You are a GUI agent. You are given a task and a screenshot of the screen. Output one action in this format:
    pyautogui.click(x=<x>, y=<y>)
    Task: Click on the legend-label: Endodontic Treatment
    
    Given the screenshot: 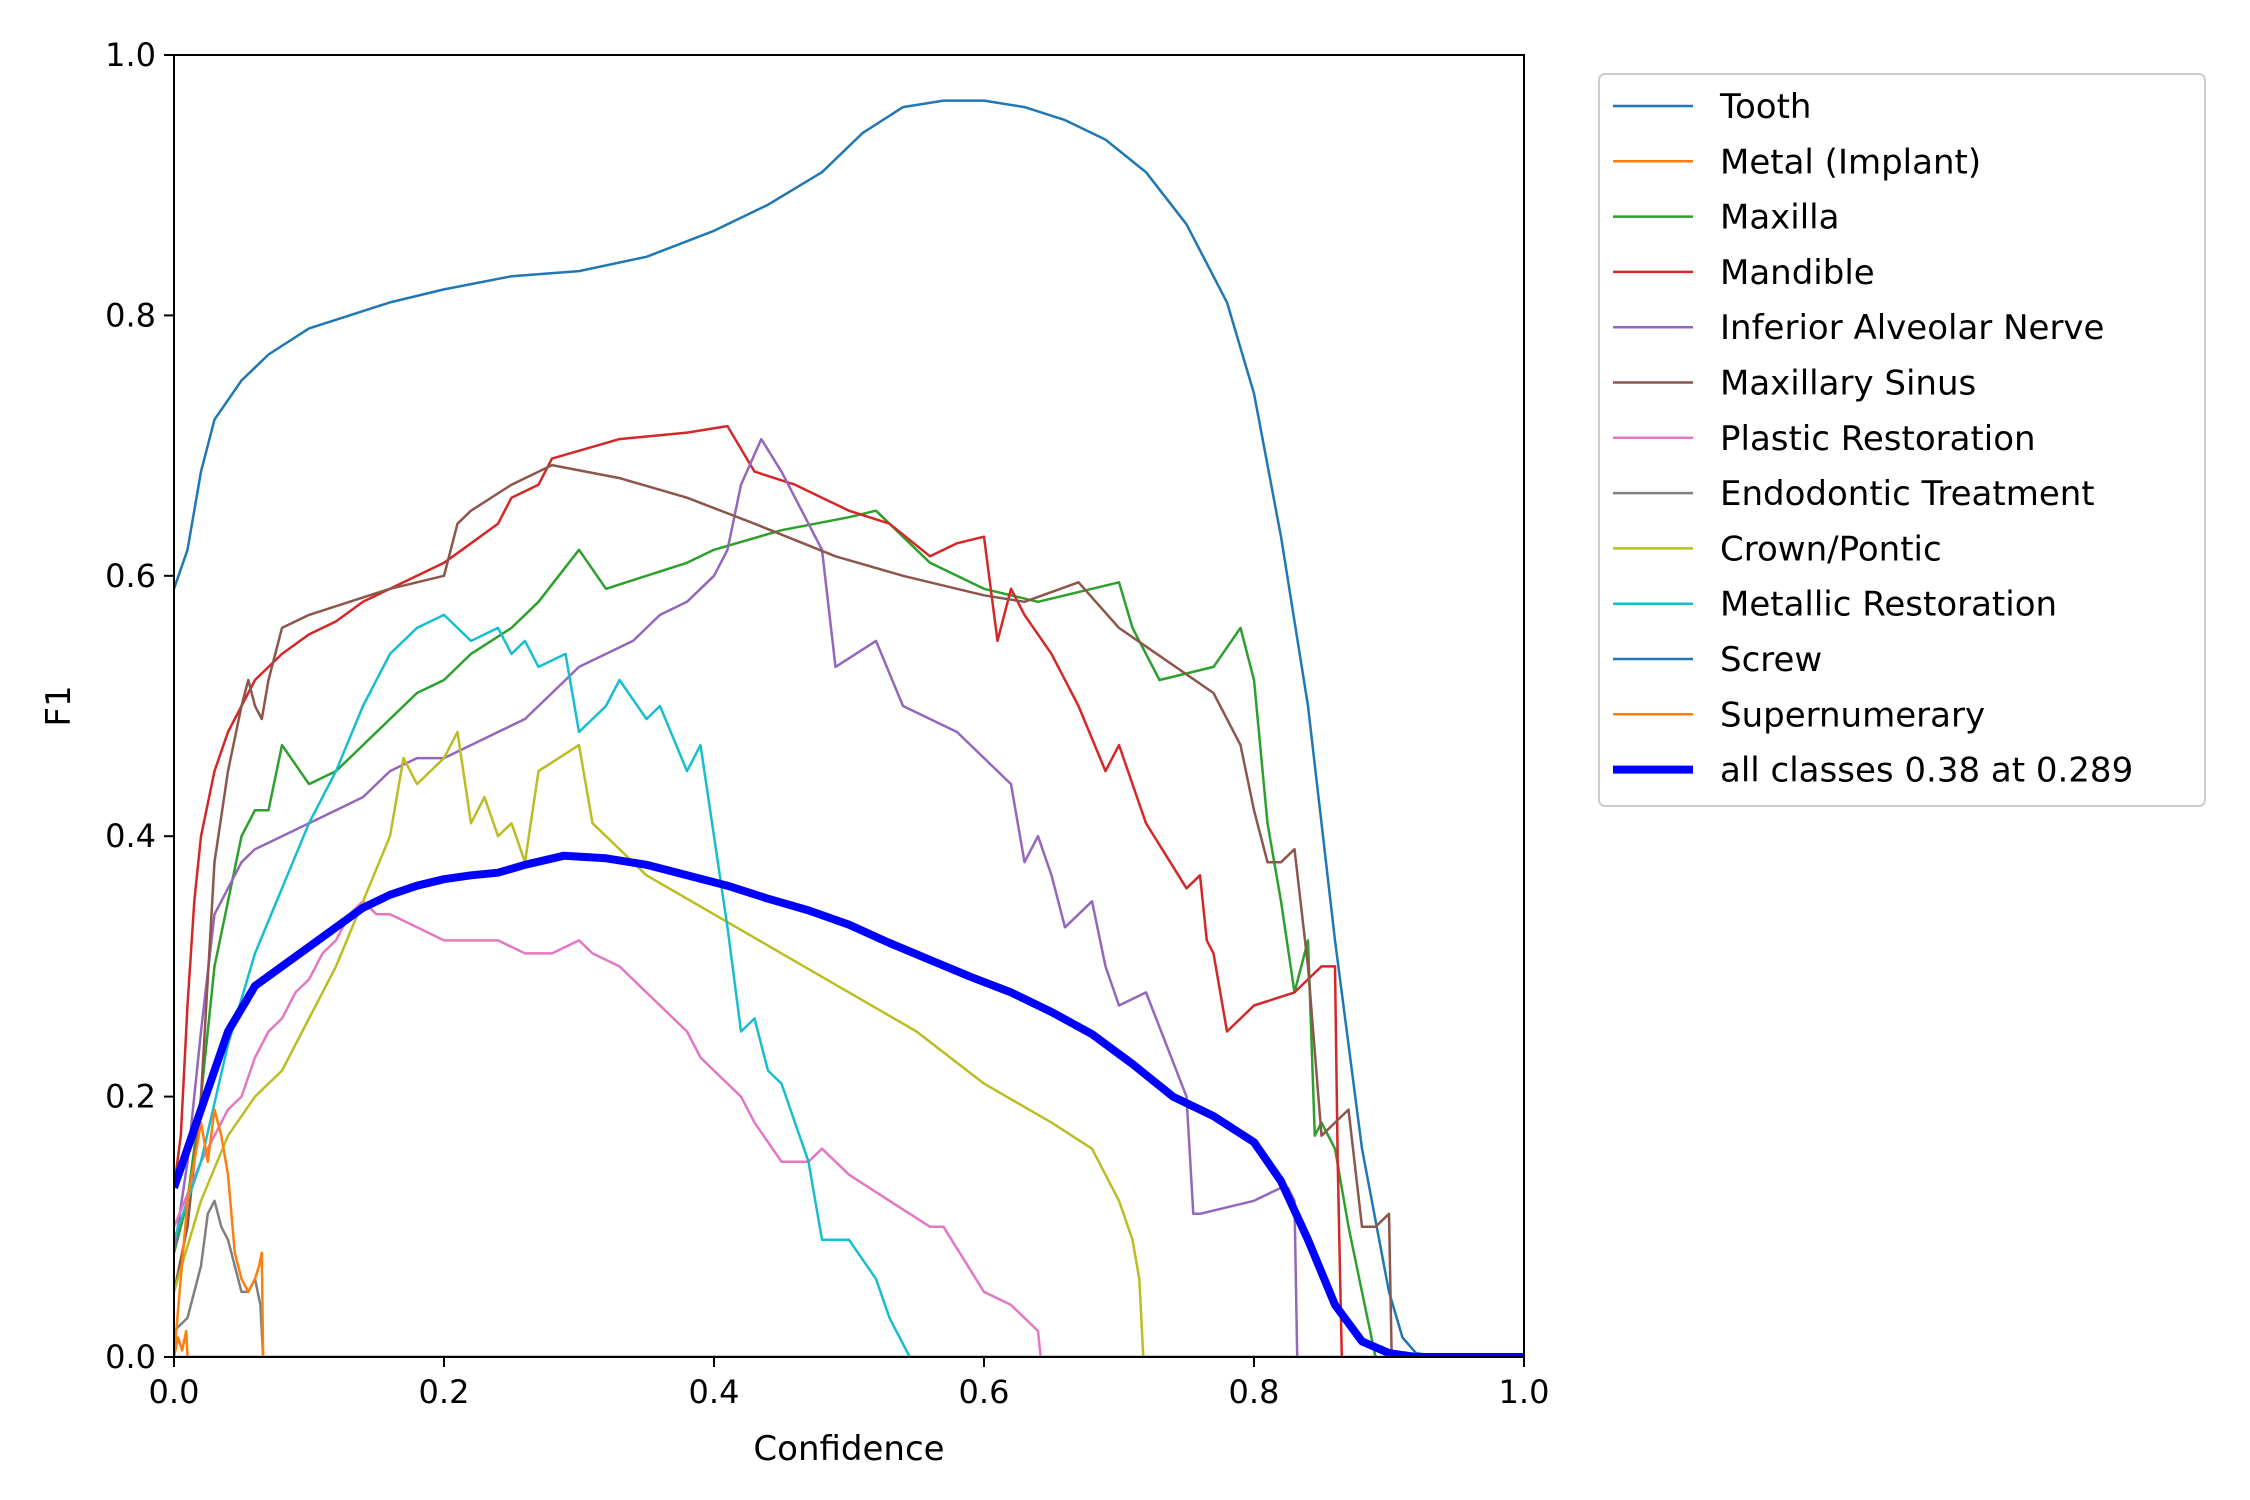 What is the action you would take?
    pyautogui.click(x=1907, y=494)
    